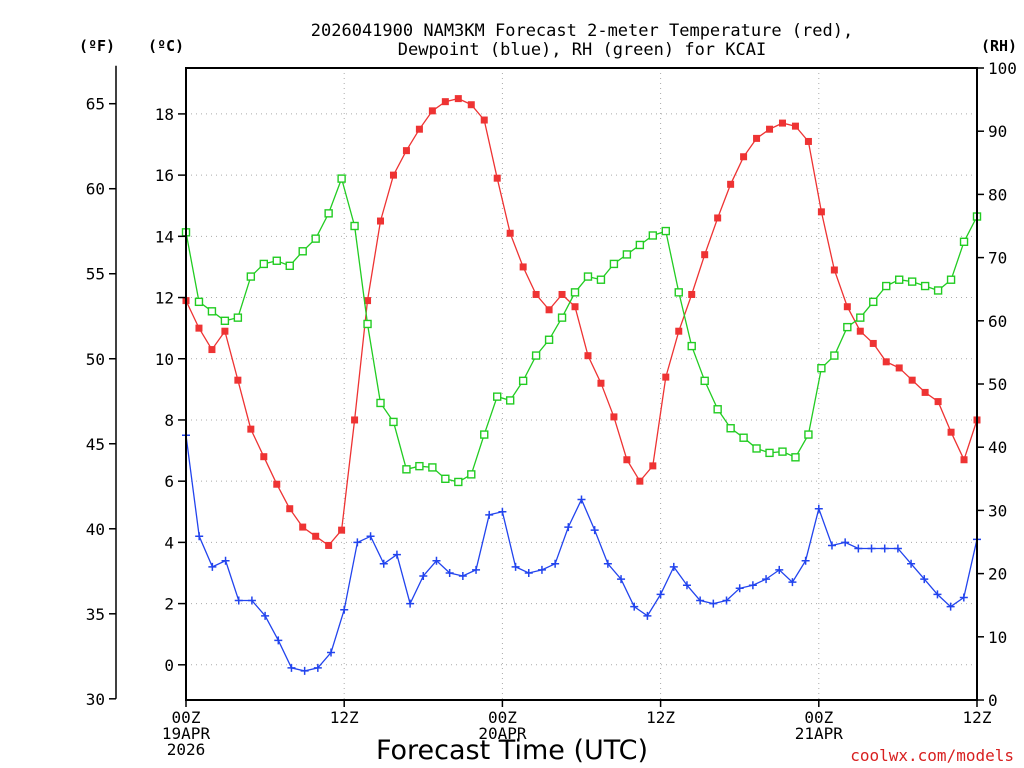 The image size is (1024, 768). Describe the element at coordinates (164, 175) in the screenshot. I see `celsius-tick-label: 16` at that location.